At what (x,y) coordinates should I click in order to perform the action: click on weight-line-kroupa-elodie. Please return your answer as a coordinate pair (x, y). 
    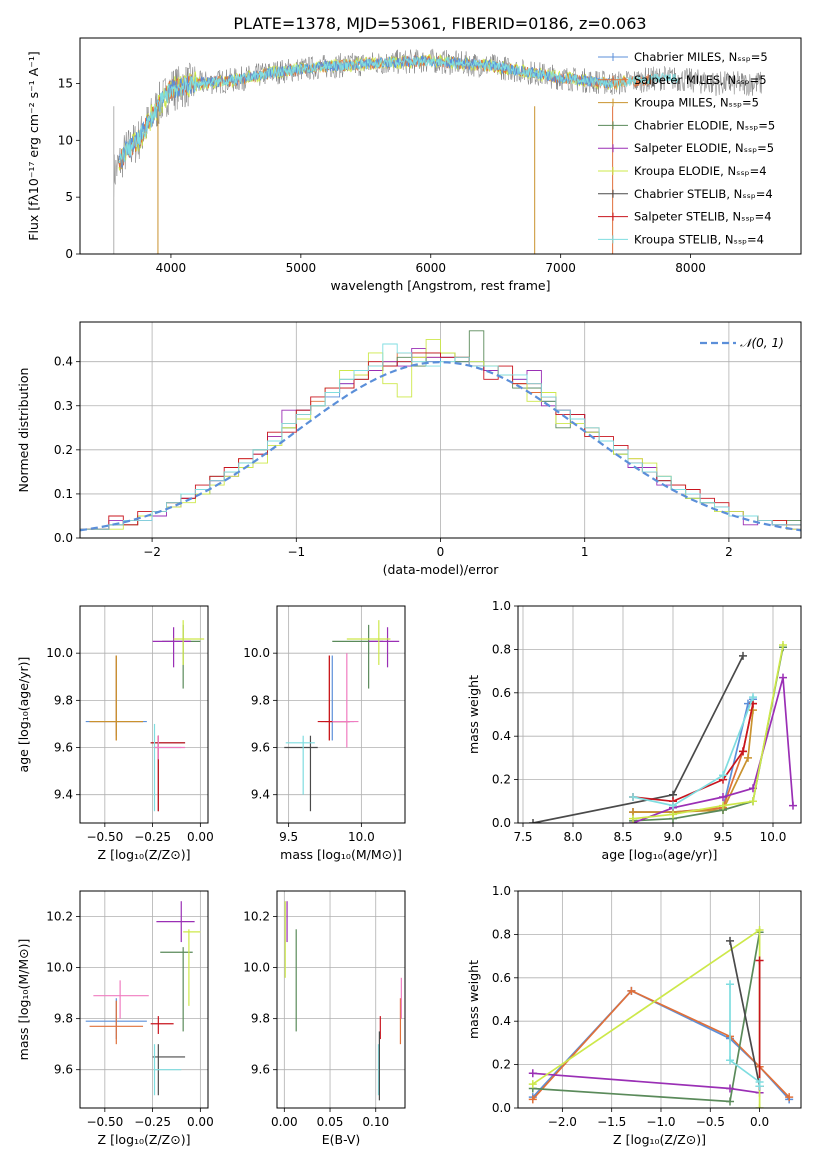
    Looking at the image, I should click on (708, 732).